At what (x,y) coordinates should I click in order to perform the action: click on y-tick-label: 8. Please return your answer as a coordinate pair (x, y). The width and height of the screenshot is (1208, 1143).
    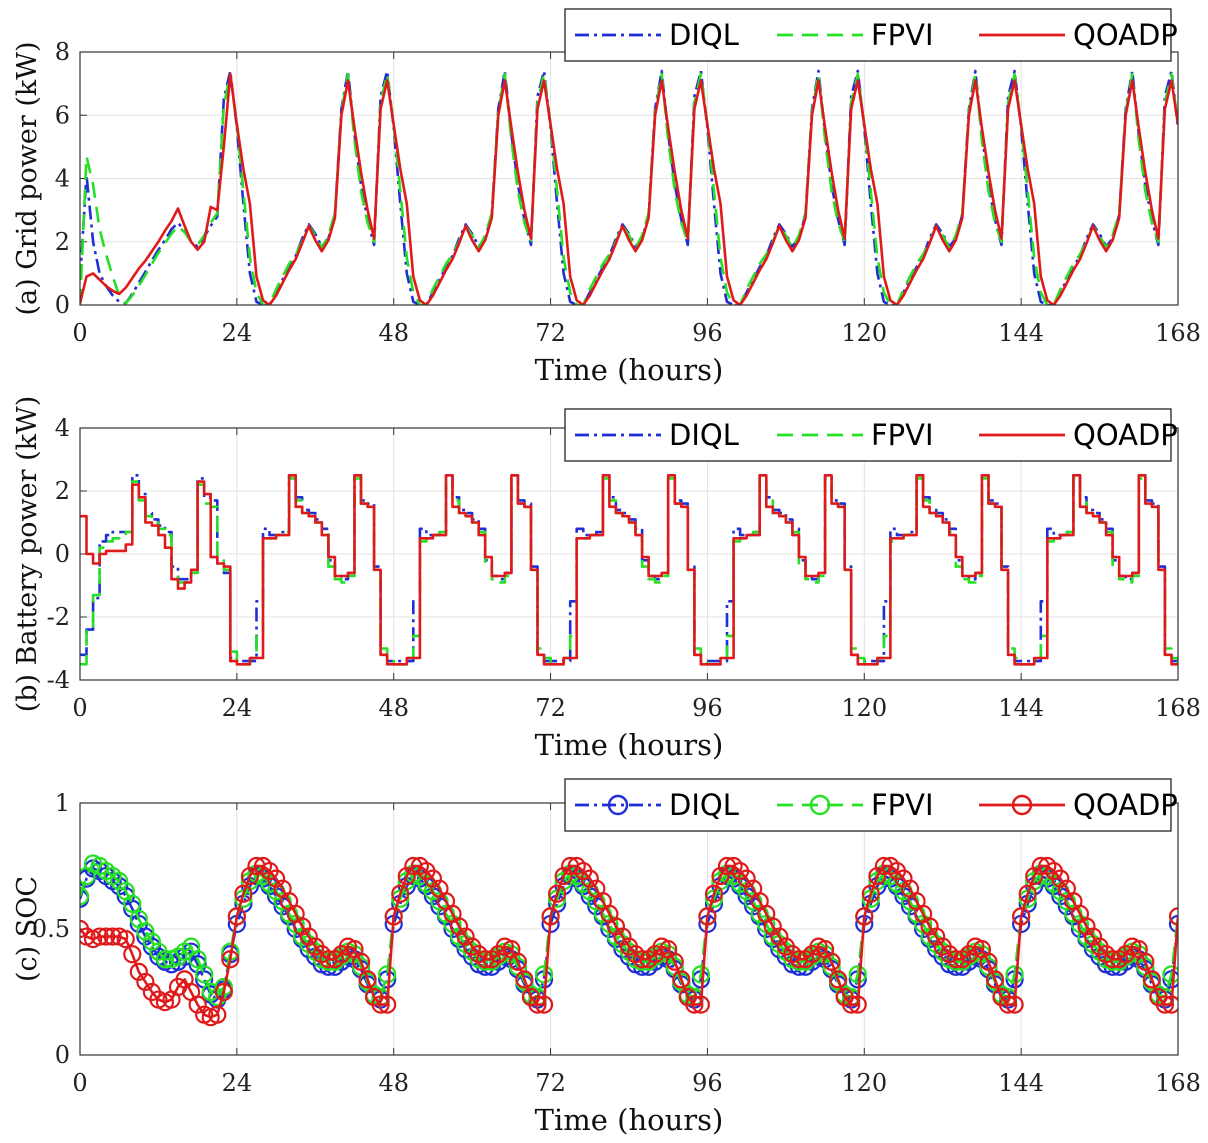
    Looking at the image, I should click on (62, 52).